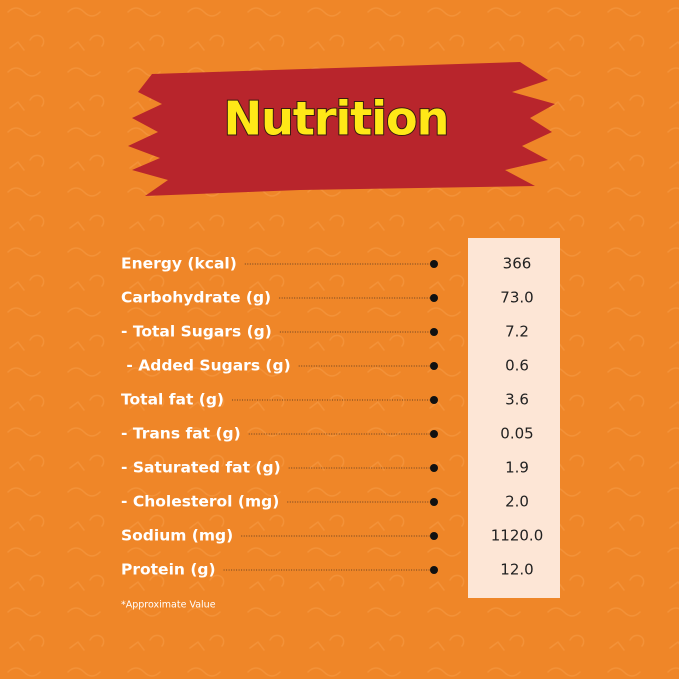 The image size is (679, 679). Describe the element at coordinates (336, 119) in the screenshot. I see `title: Nutrition` at that location.